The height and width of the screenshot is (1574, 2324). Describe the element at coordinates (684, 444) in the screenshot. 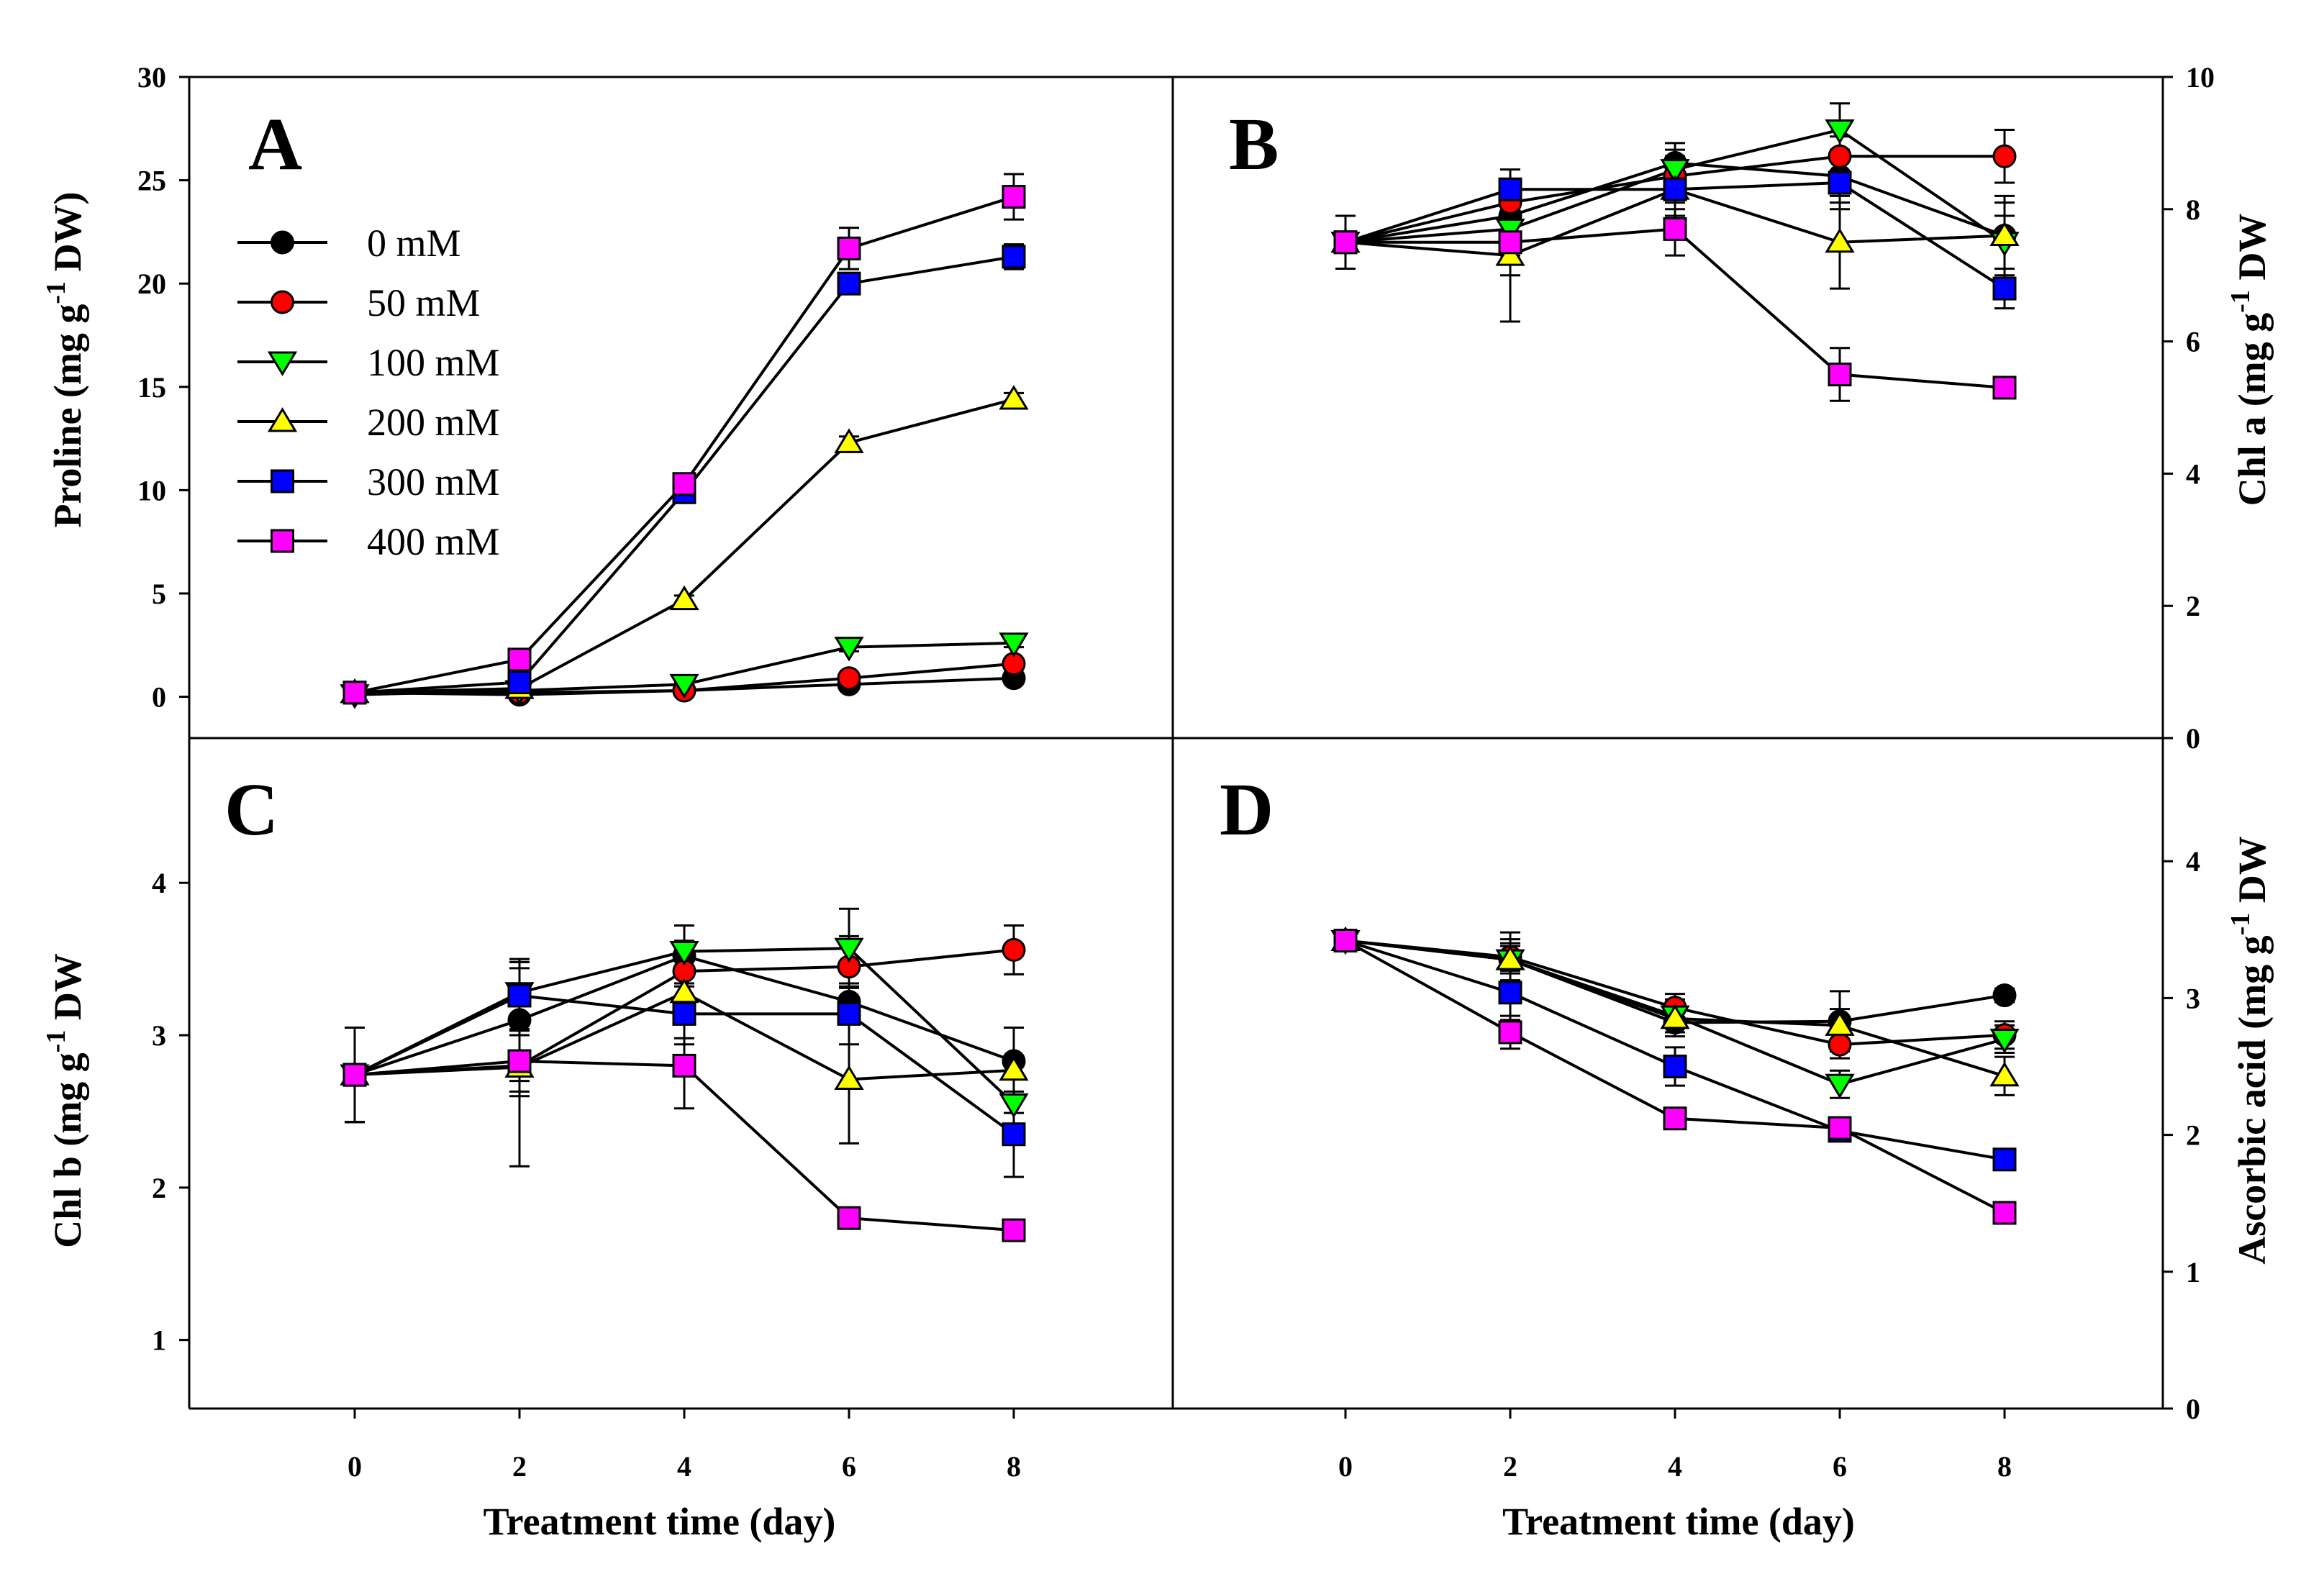

I see `panel-A-series-line` at that location.